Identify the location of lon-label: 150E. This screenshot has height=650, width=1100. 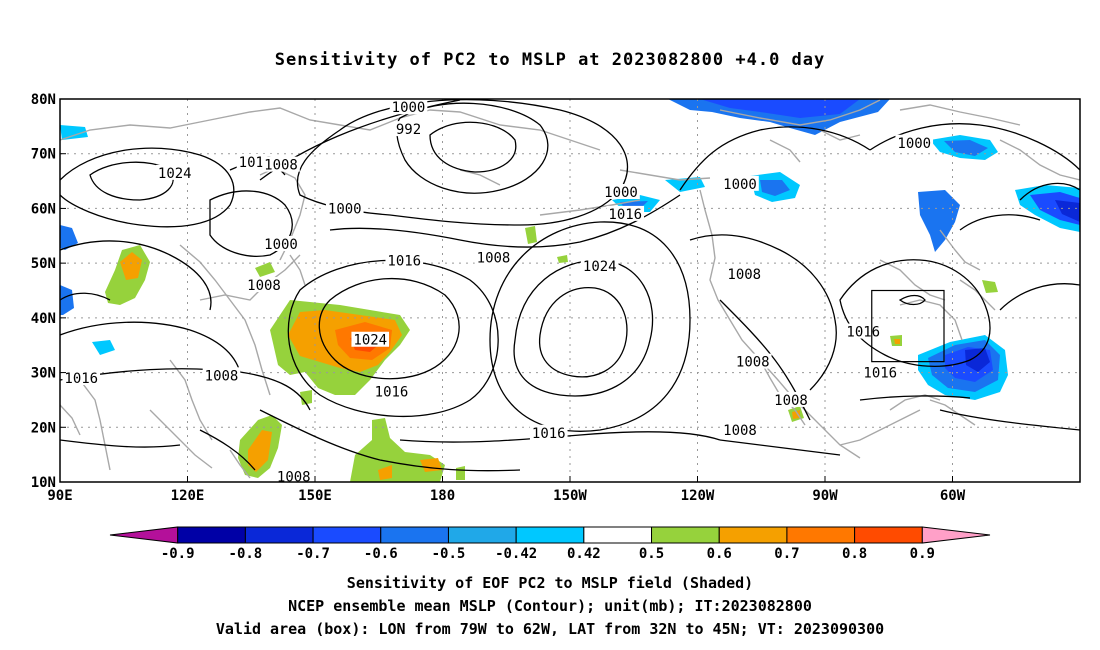
(315, 496).